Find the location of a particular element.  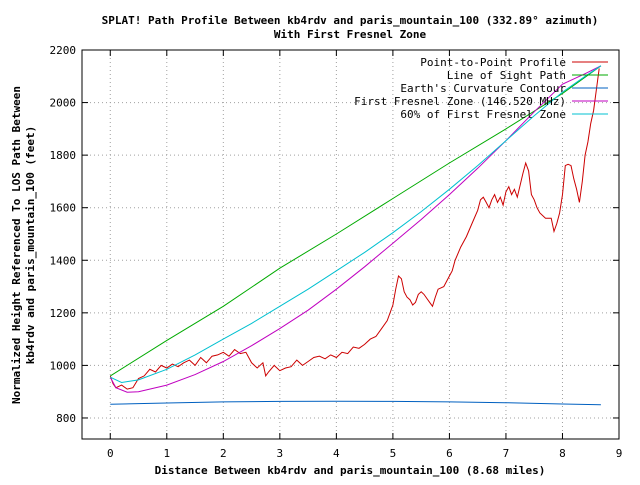

x-tick-label: 8 is located at coordinates (562, 453).